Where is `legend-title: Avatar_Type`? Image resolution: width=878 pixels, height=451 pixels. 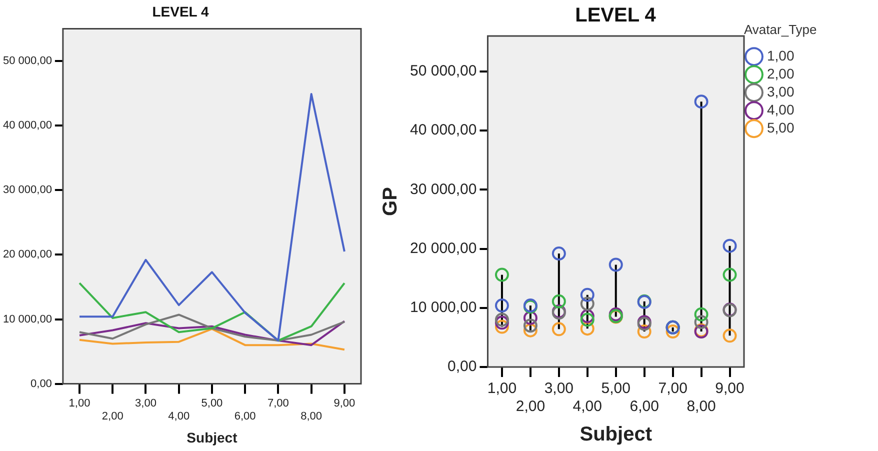 legend-title: Avatar_Type is located at coordinates (780, 30).